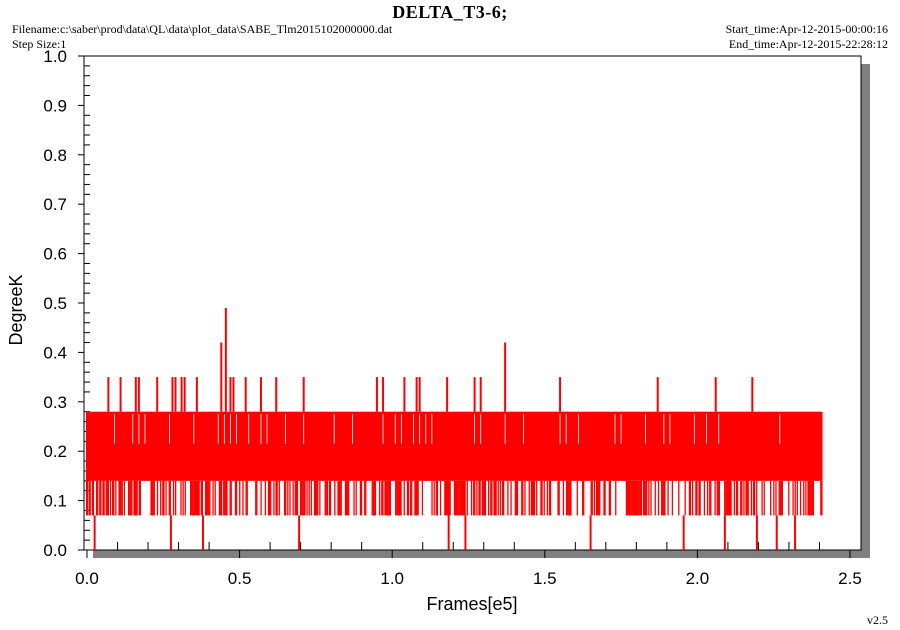  What do you see at coordinates (55, 105) in the screenshot?
I see `y-tick-label: 0.9` at bounding box center [55, 105].